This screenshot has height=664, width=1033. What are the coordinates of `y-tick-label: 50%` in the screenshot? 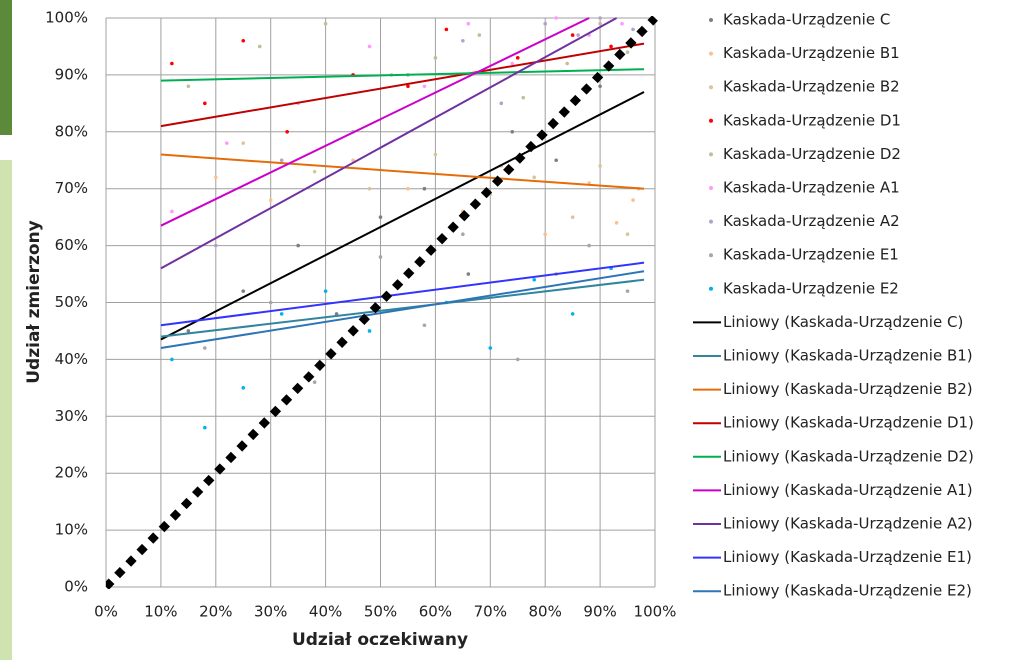 It's located at (71, 302).